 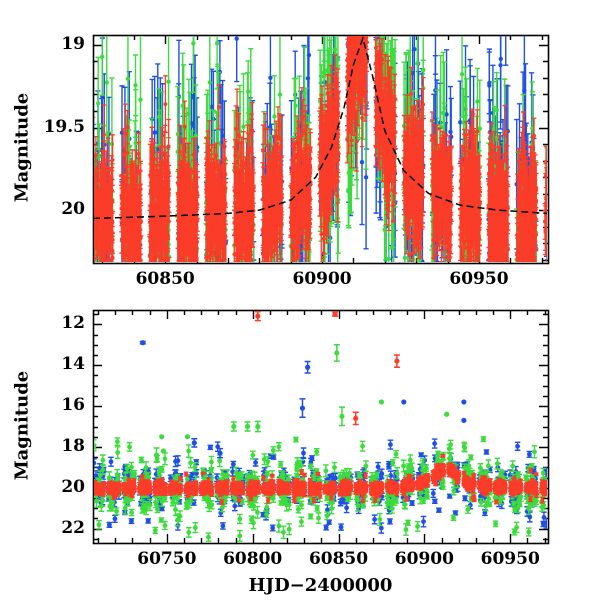 What do you see at coordinates (73, 43) in the screenshot?
I see `top-panel-y-tick-label: 19` at bounding box center [73, 43].